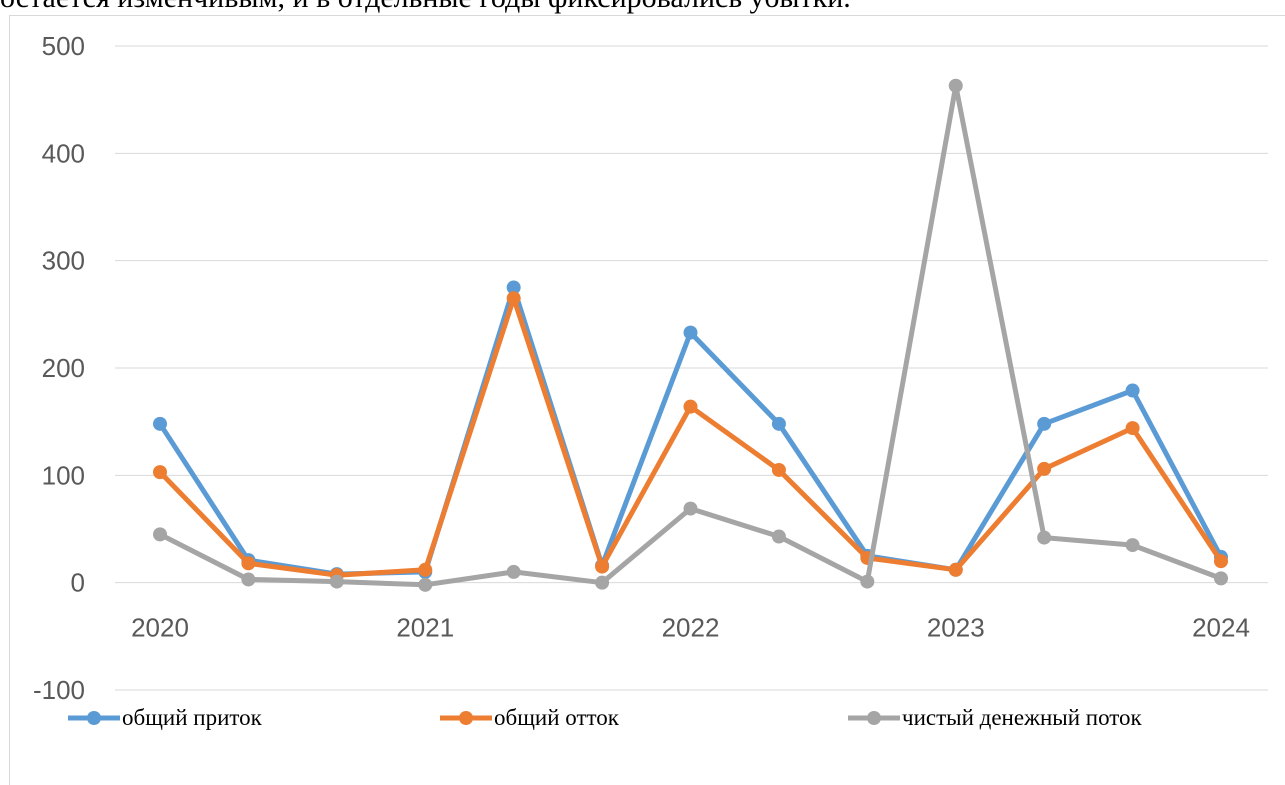 The image size is (1285, 785). Describe the element at coordinates (160, 628) in the screenshot. I see `x-tick-label: 2020` at that location.